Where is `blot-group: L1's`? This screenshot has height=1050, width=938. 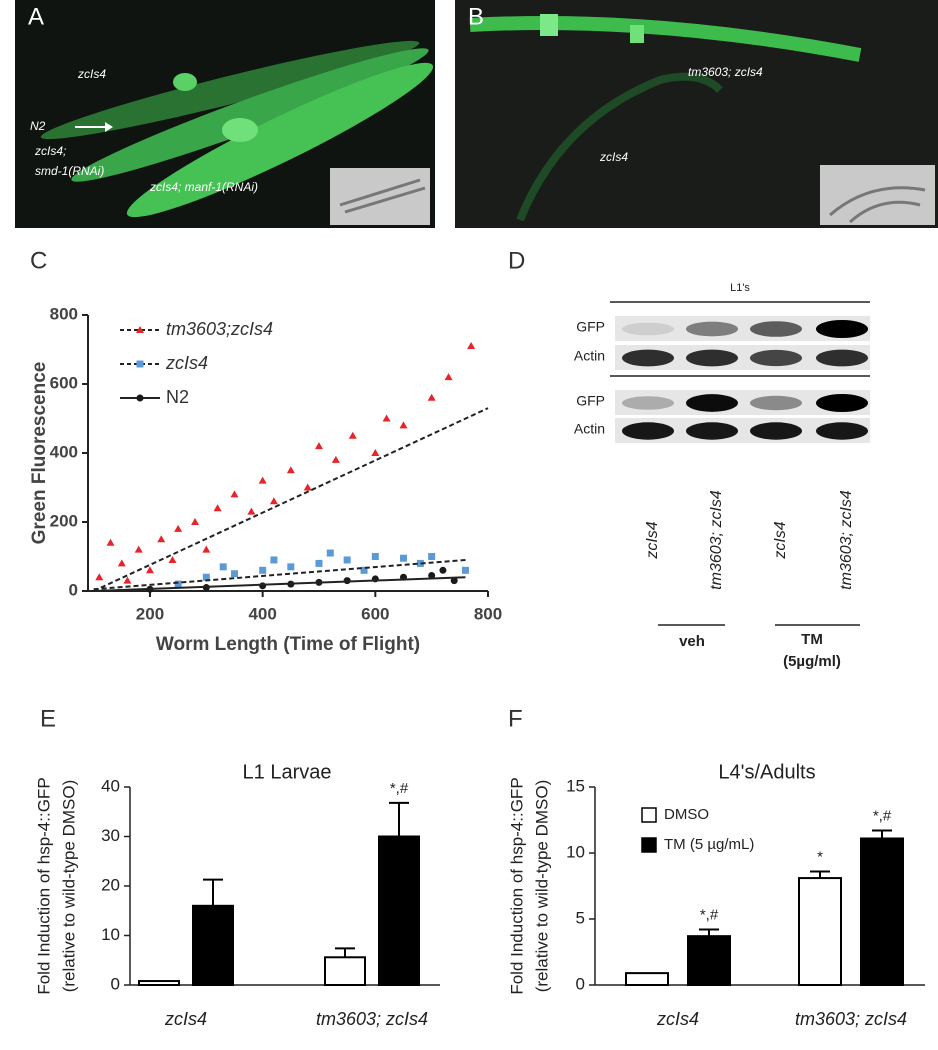 blot-group: L1's is located at coordinates (740, 288).